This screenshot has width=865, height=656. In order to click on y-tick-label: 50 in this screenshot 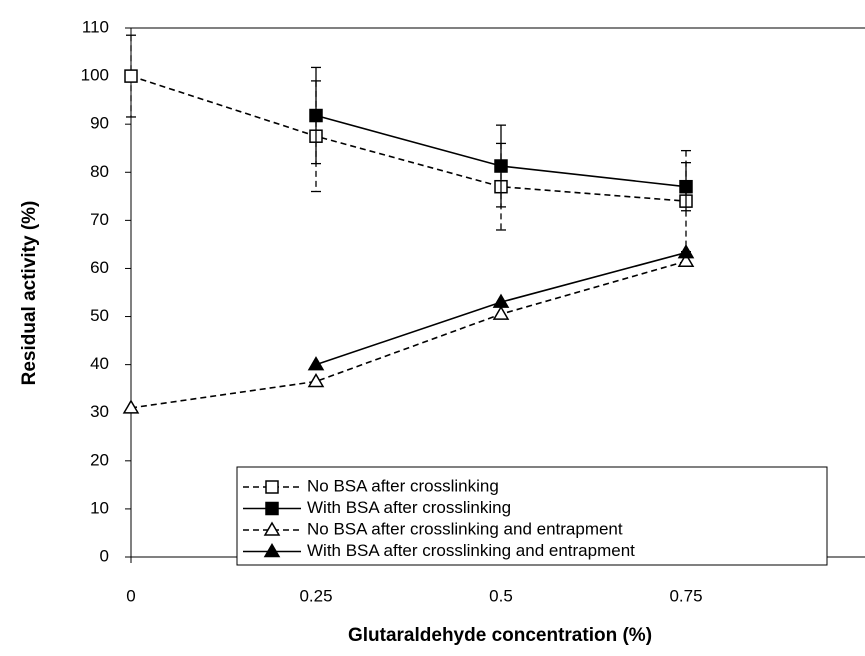, I will do `click(99, 315)`.